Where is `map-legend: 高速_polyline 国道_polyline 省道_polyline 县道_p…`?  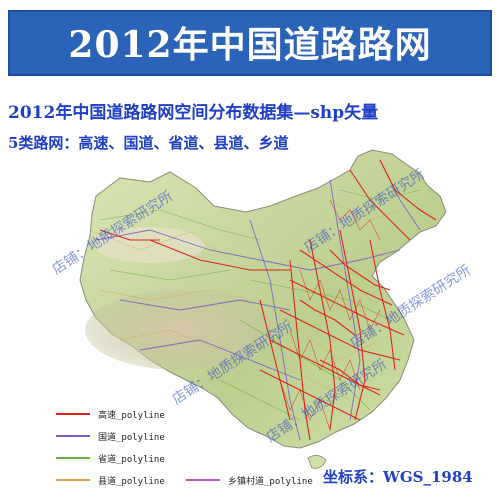
map-legend: 高速_polyline 国道_polyline 省道_polyline 县道_p… is located at coordinates (186, 447).